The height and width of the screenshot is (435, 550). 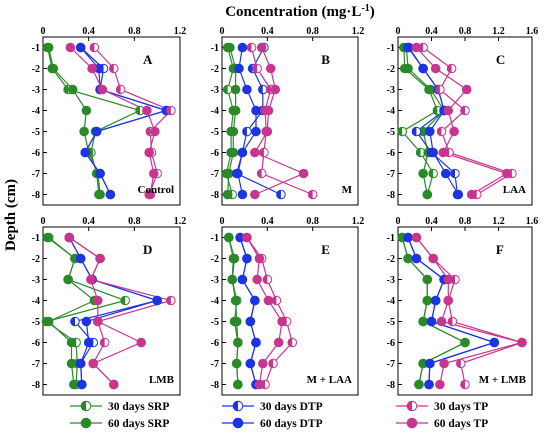 What do you see at coordinates (138, 407) in the screenshot?
I see `legend-label: 30 days SRP` at bounding box center [138, 407].